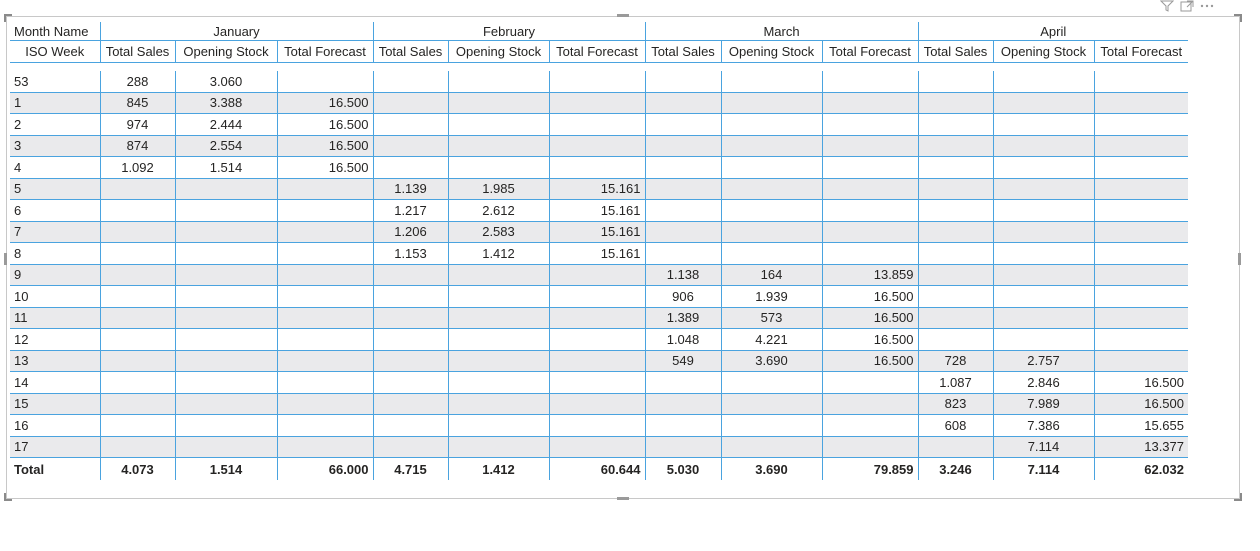  I want to click on value-cell: 7.386, so click(1043, 425).